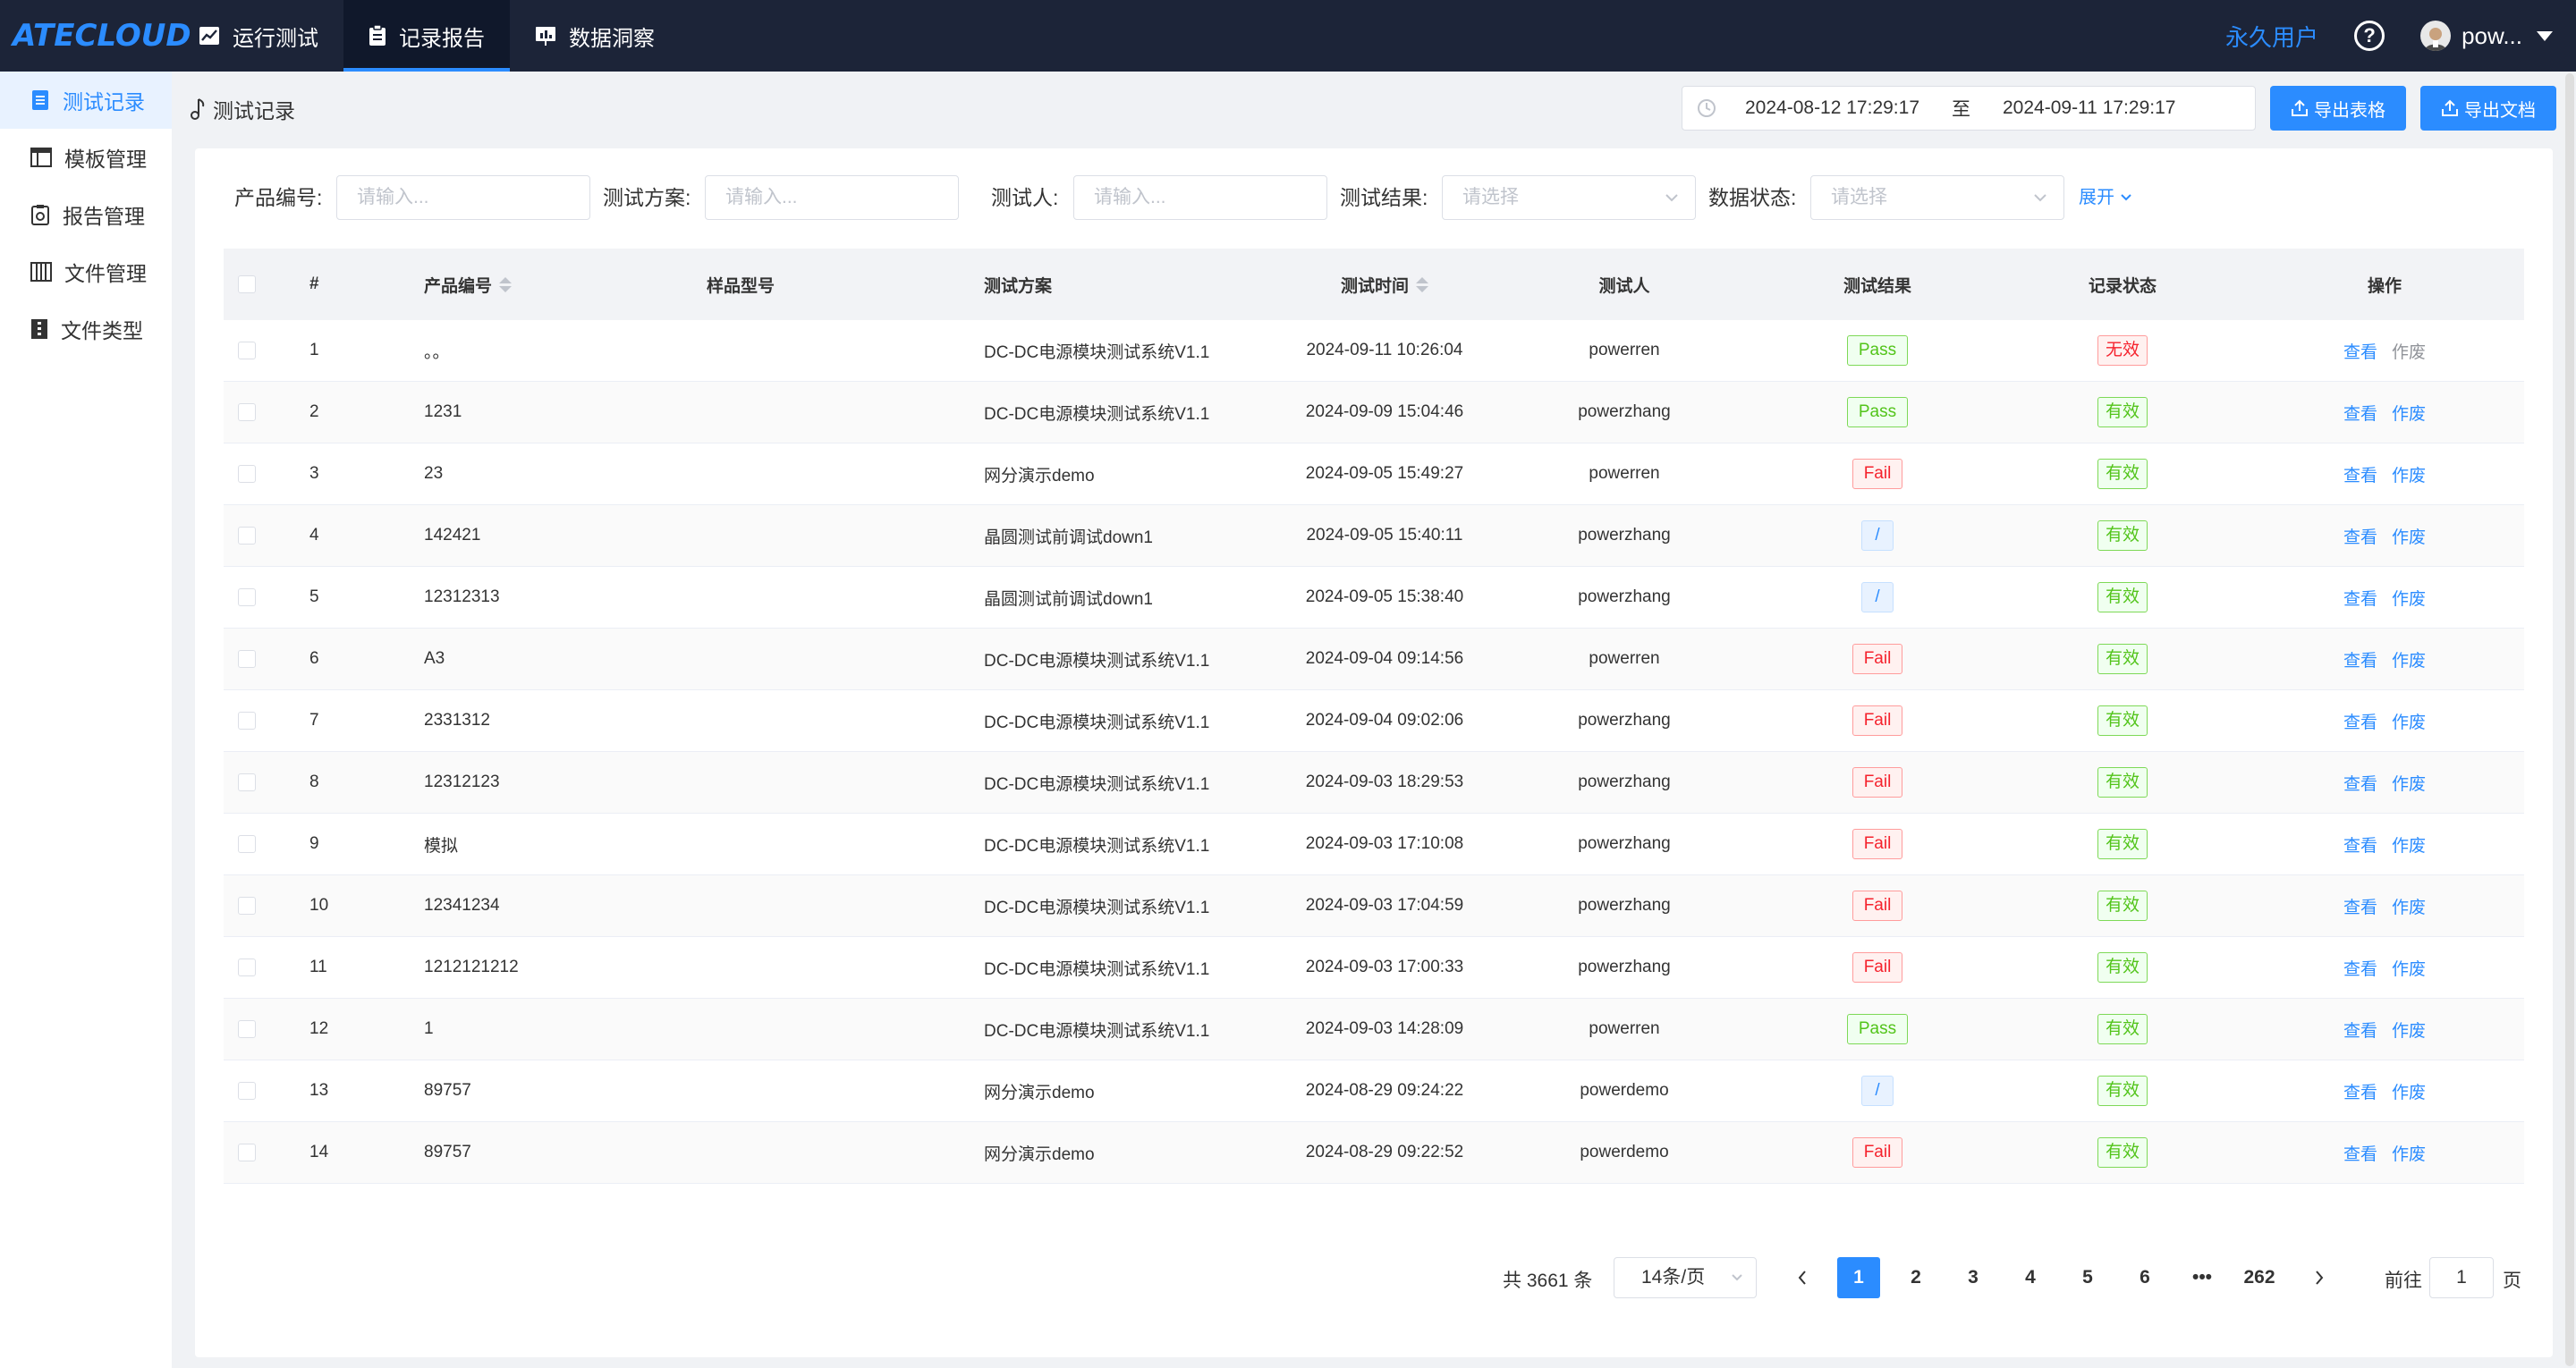 Image resolution: width=2576 pixels, height=1368 pixels. What do you see at coordinates (565, 285) in the screenshot?
I see `header-product-code: 产品编号` at bounding box center [565, 285].